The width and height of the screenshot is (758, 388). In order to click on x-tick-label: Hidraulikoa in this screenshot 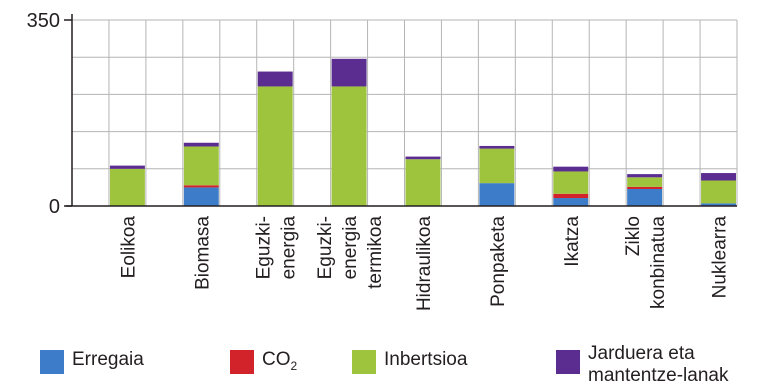, I will do `click(424, 263)`.